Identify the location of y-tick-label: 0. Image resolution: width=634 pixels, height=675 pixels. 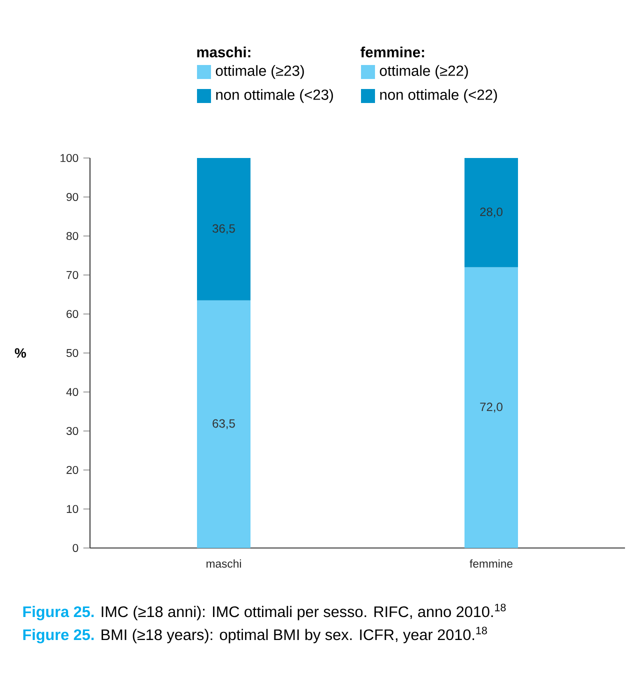
(75, 548).